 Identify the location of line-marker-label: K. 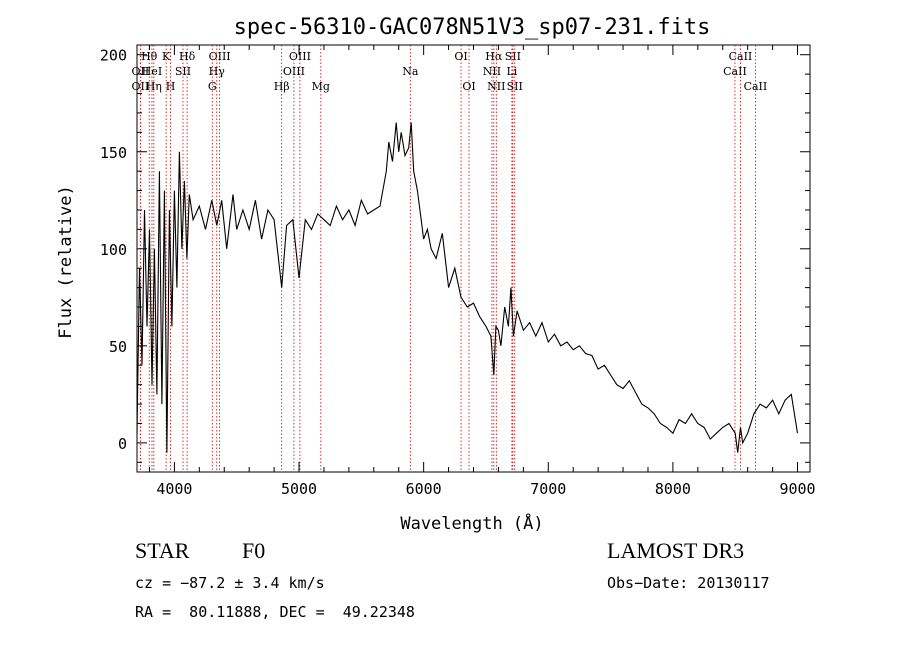
(166, 56).